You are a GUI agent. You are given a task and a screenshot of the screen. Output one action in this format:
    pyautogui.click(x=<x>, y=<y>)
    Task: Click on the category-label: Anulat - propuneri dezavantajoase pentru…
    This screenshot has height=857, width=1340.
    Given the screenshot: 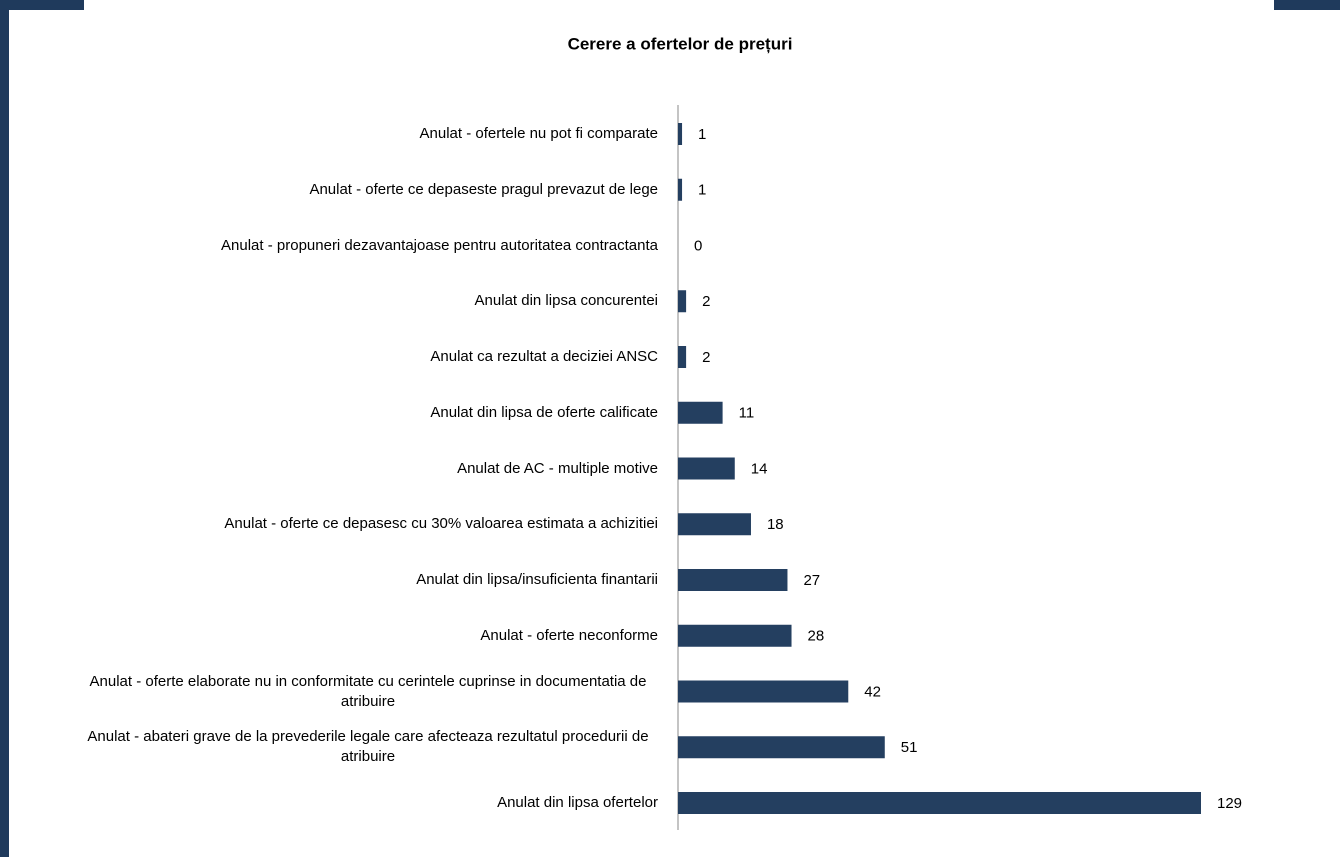 What is the action you would take?
    pyautogui.click(x=439, y=245)
    